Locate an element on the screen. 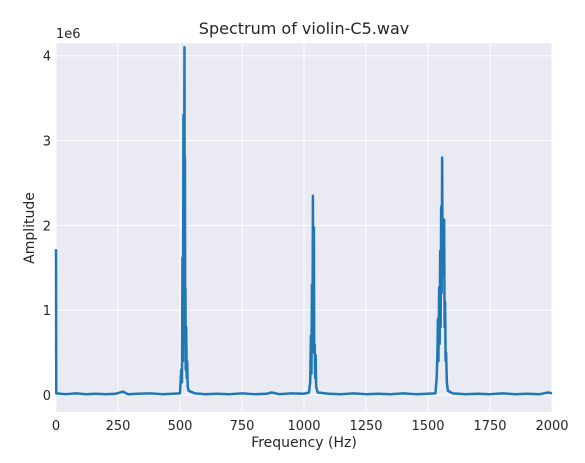  x-axis-label: Frequency (Hz) is located at coordinates (304, 443).